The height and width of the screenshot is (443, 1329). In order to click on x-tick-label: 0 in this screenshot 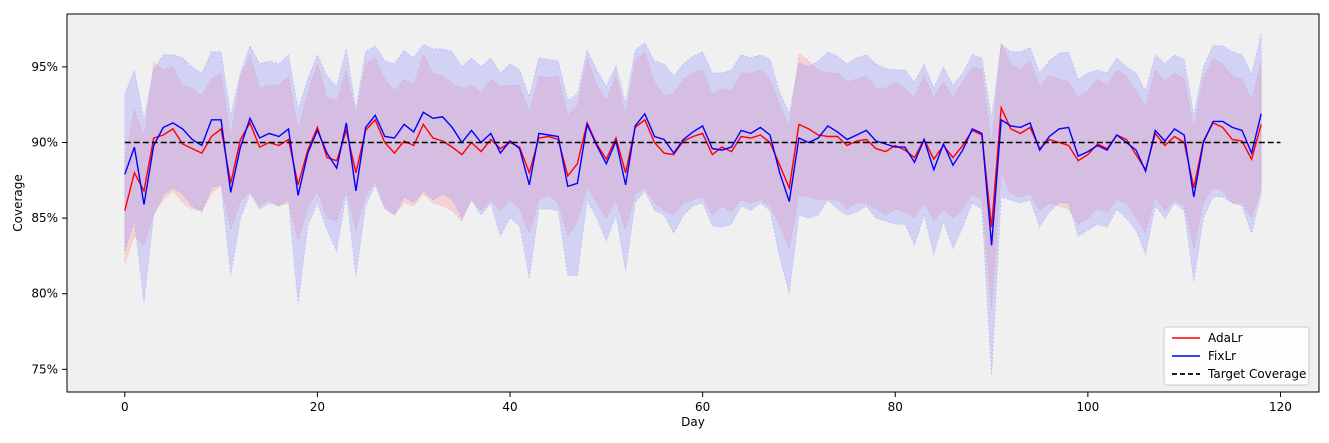, I will do `click(125, 407)`.